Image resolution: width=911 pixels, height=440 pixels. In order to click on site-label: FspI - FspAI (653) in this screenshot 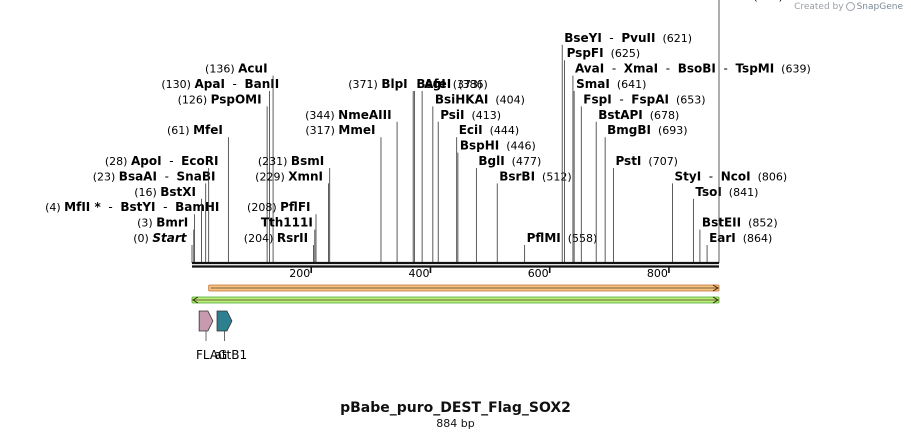, I will do `click(644, 99)`.